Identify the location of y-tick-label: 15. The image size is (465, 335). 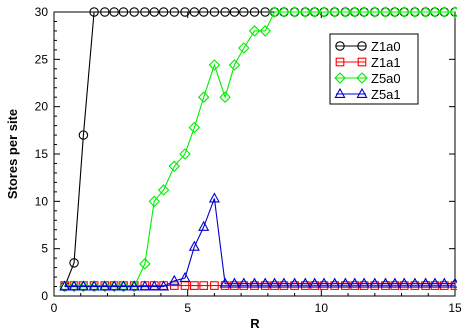
(42, 154).